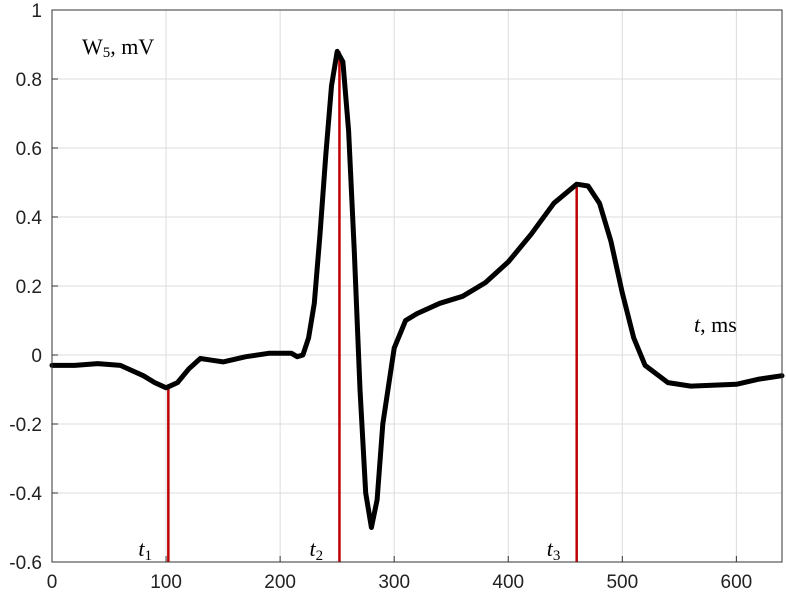 This screenshot has height=598, width=786. Describe the element at coordinates (25, 563) in the screenshot. I see `y-tick-label: -0.6` at that location.